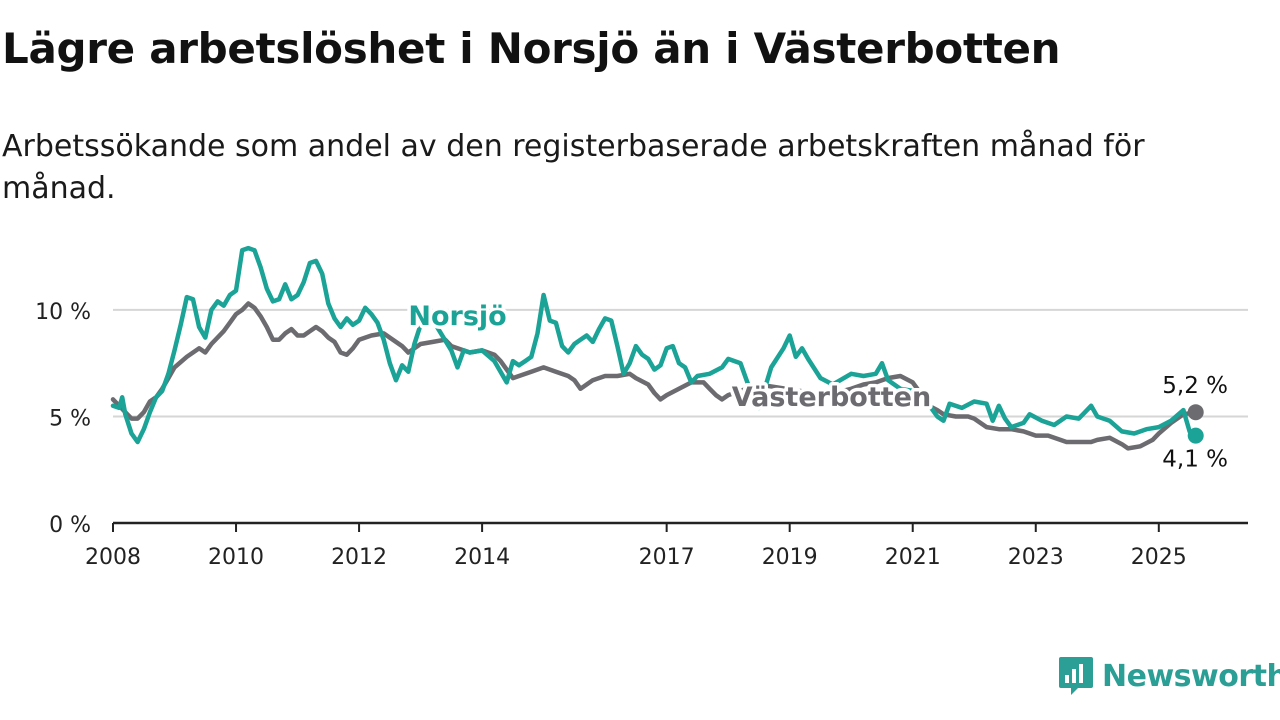 Image resolution: width=1280 pixels, height=720 pixels. I want to click on brand: Newsworthy, so click(1169, 676).